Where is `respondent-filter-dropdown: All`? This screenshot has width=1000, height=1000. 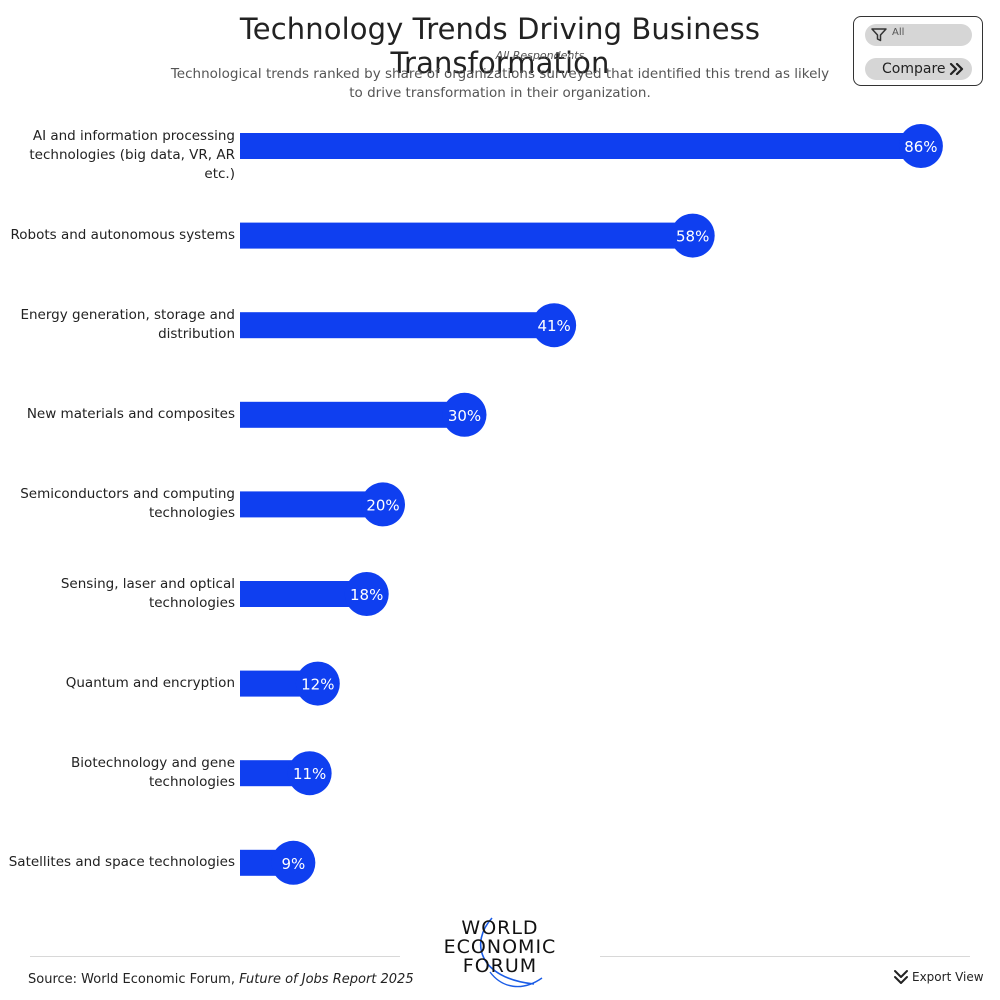
respondent-filter-dropdown: All is located at coordinates (918, 35).